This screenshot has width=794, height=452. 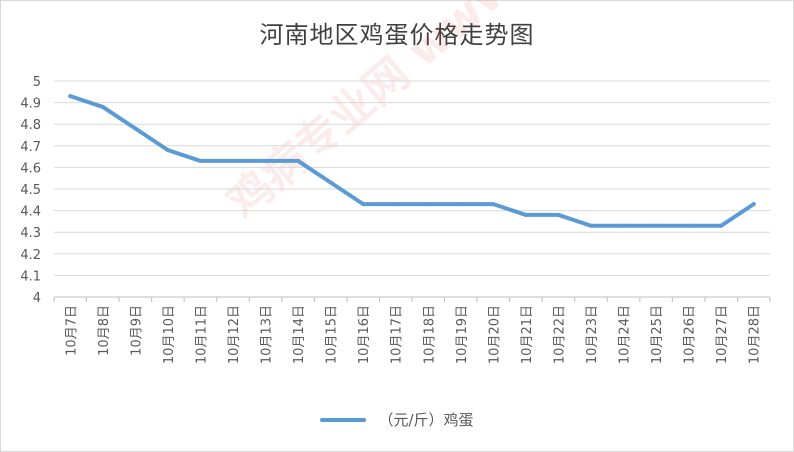 What do you see at coordinates (412, 299) in the screenshot?
I see `x-axis` at bounding box center [412, 299].